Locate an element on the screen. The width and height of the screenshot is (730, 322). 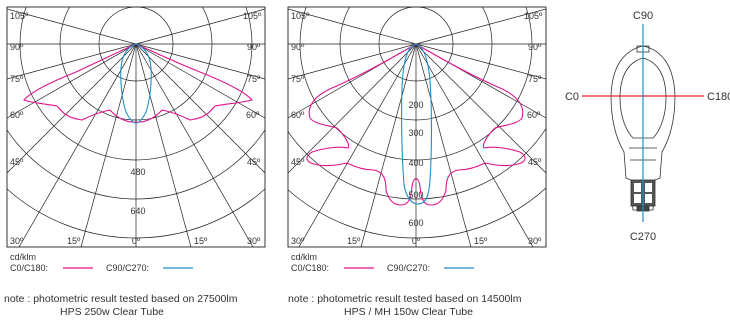
unit-label-1: cd/klm is located at coordinates (23, 257).